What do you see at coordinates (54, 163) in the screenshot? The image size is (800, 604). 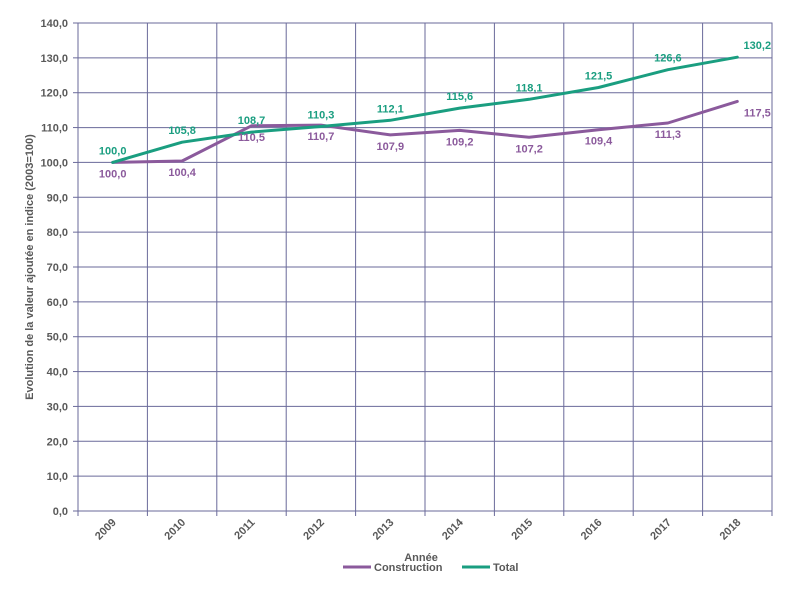 I see `y-tick-label: 100,0` at bounding box center [54, 163].